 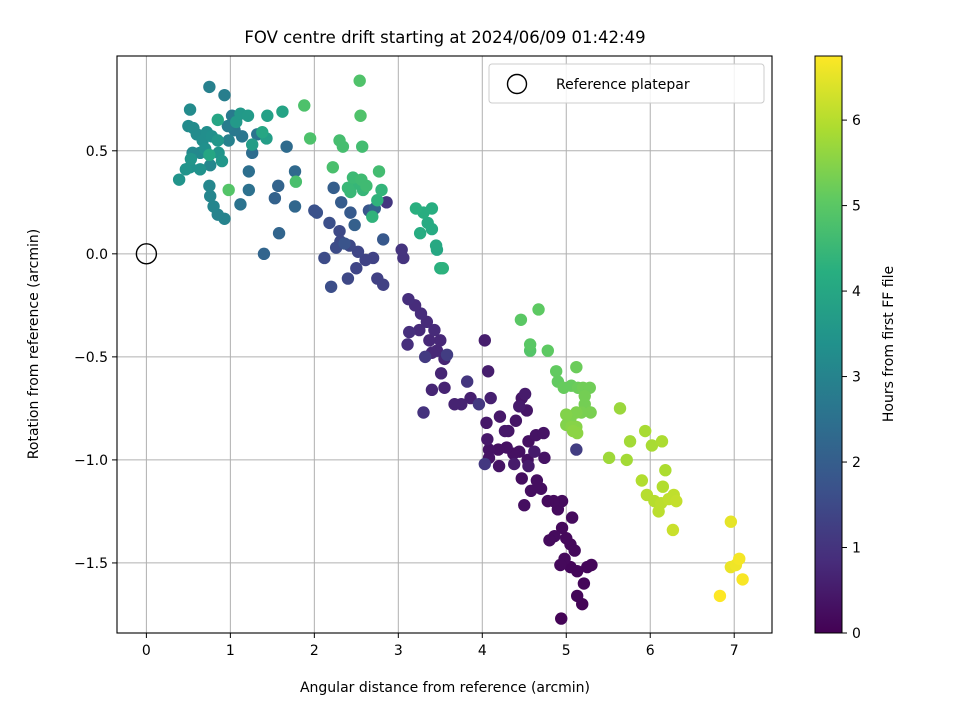 I want to click on y-tick-label: −1.0, so click(x=91, y=461).